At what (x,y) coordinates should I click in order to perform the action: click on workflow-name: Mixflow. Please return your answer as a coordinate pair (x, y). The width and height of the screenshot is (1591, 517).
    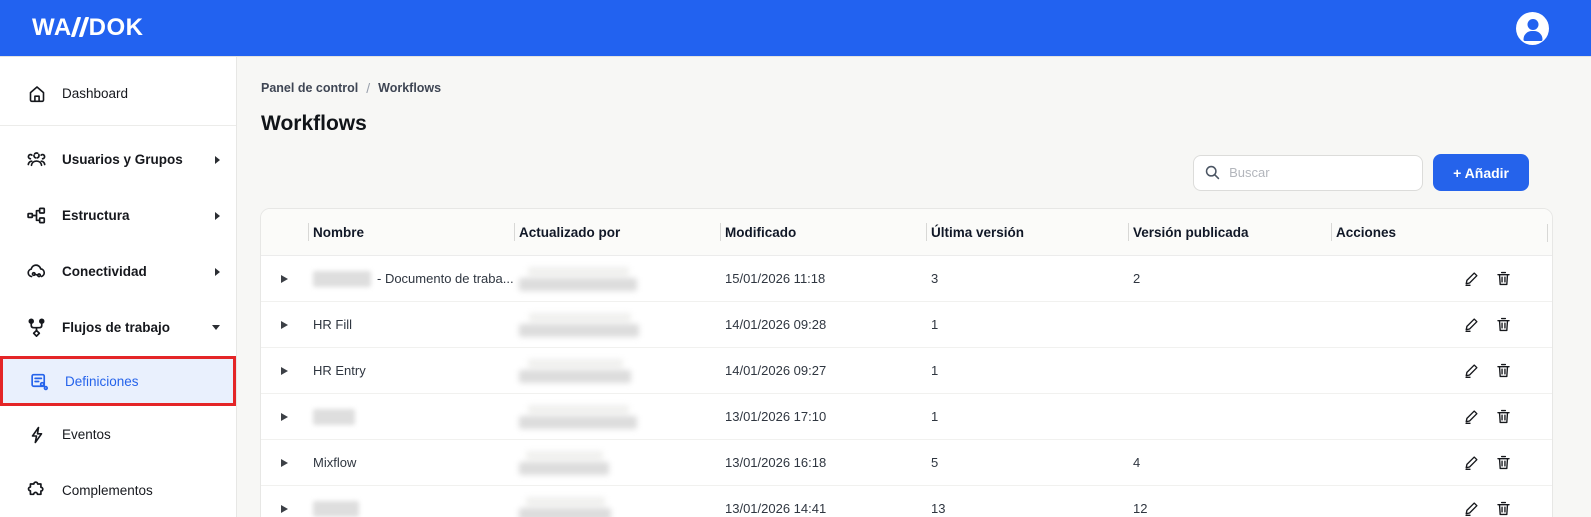
    Looking at the image, I should click on (335, 462).